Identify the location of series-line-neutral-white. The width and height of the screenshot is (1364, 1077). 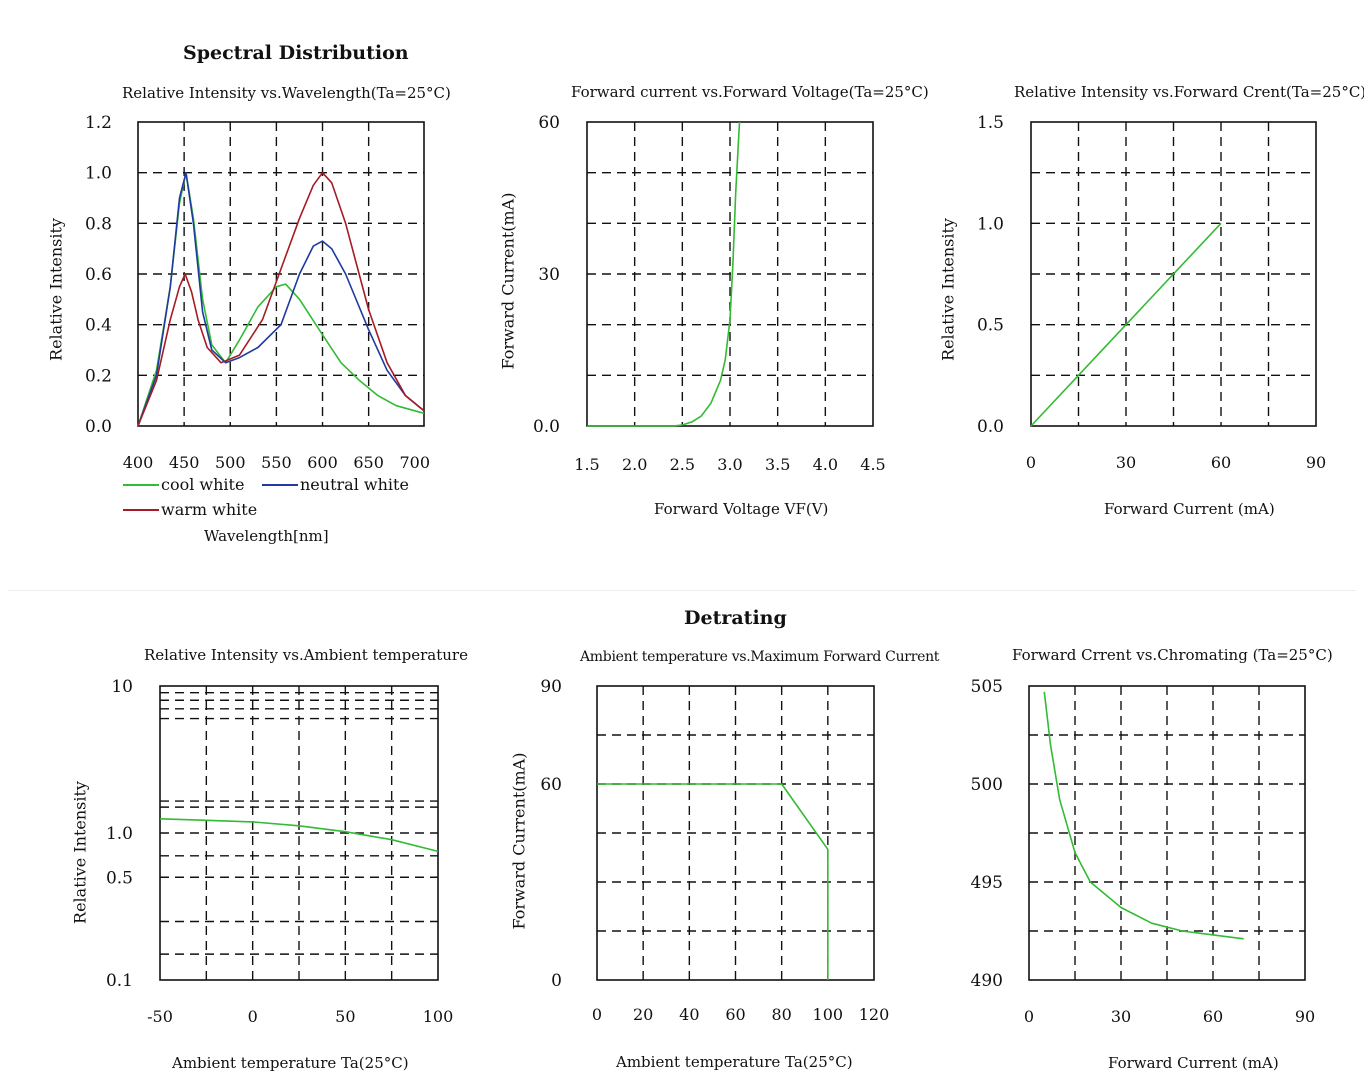
(281, 299).